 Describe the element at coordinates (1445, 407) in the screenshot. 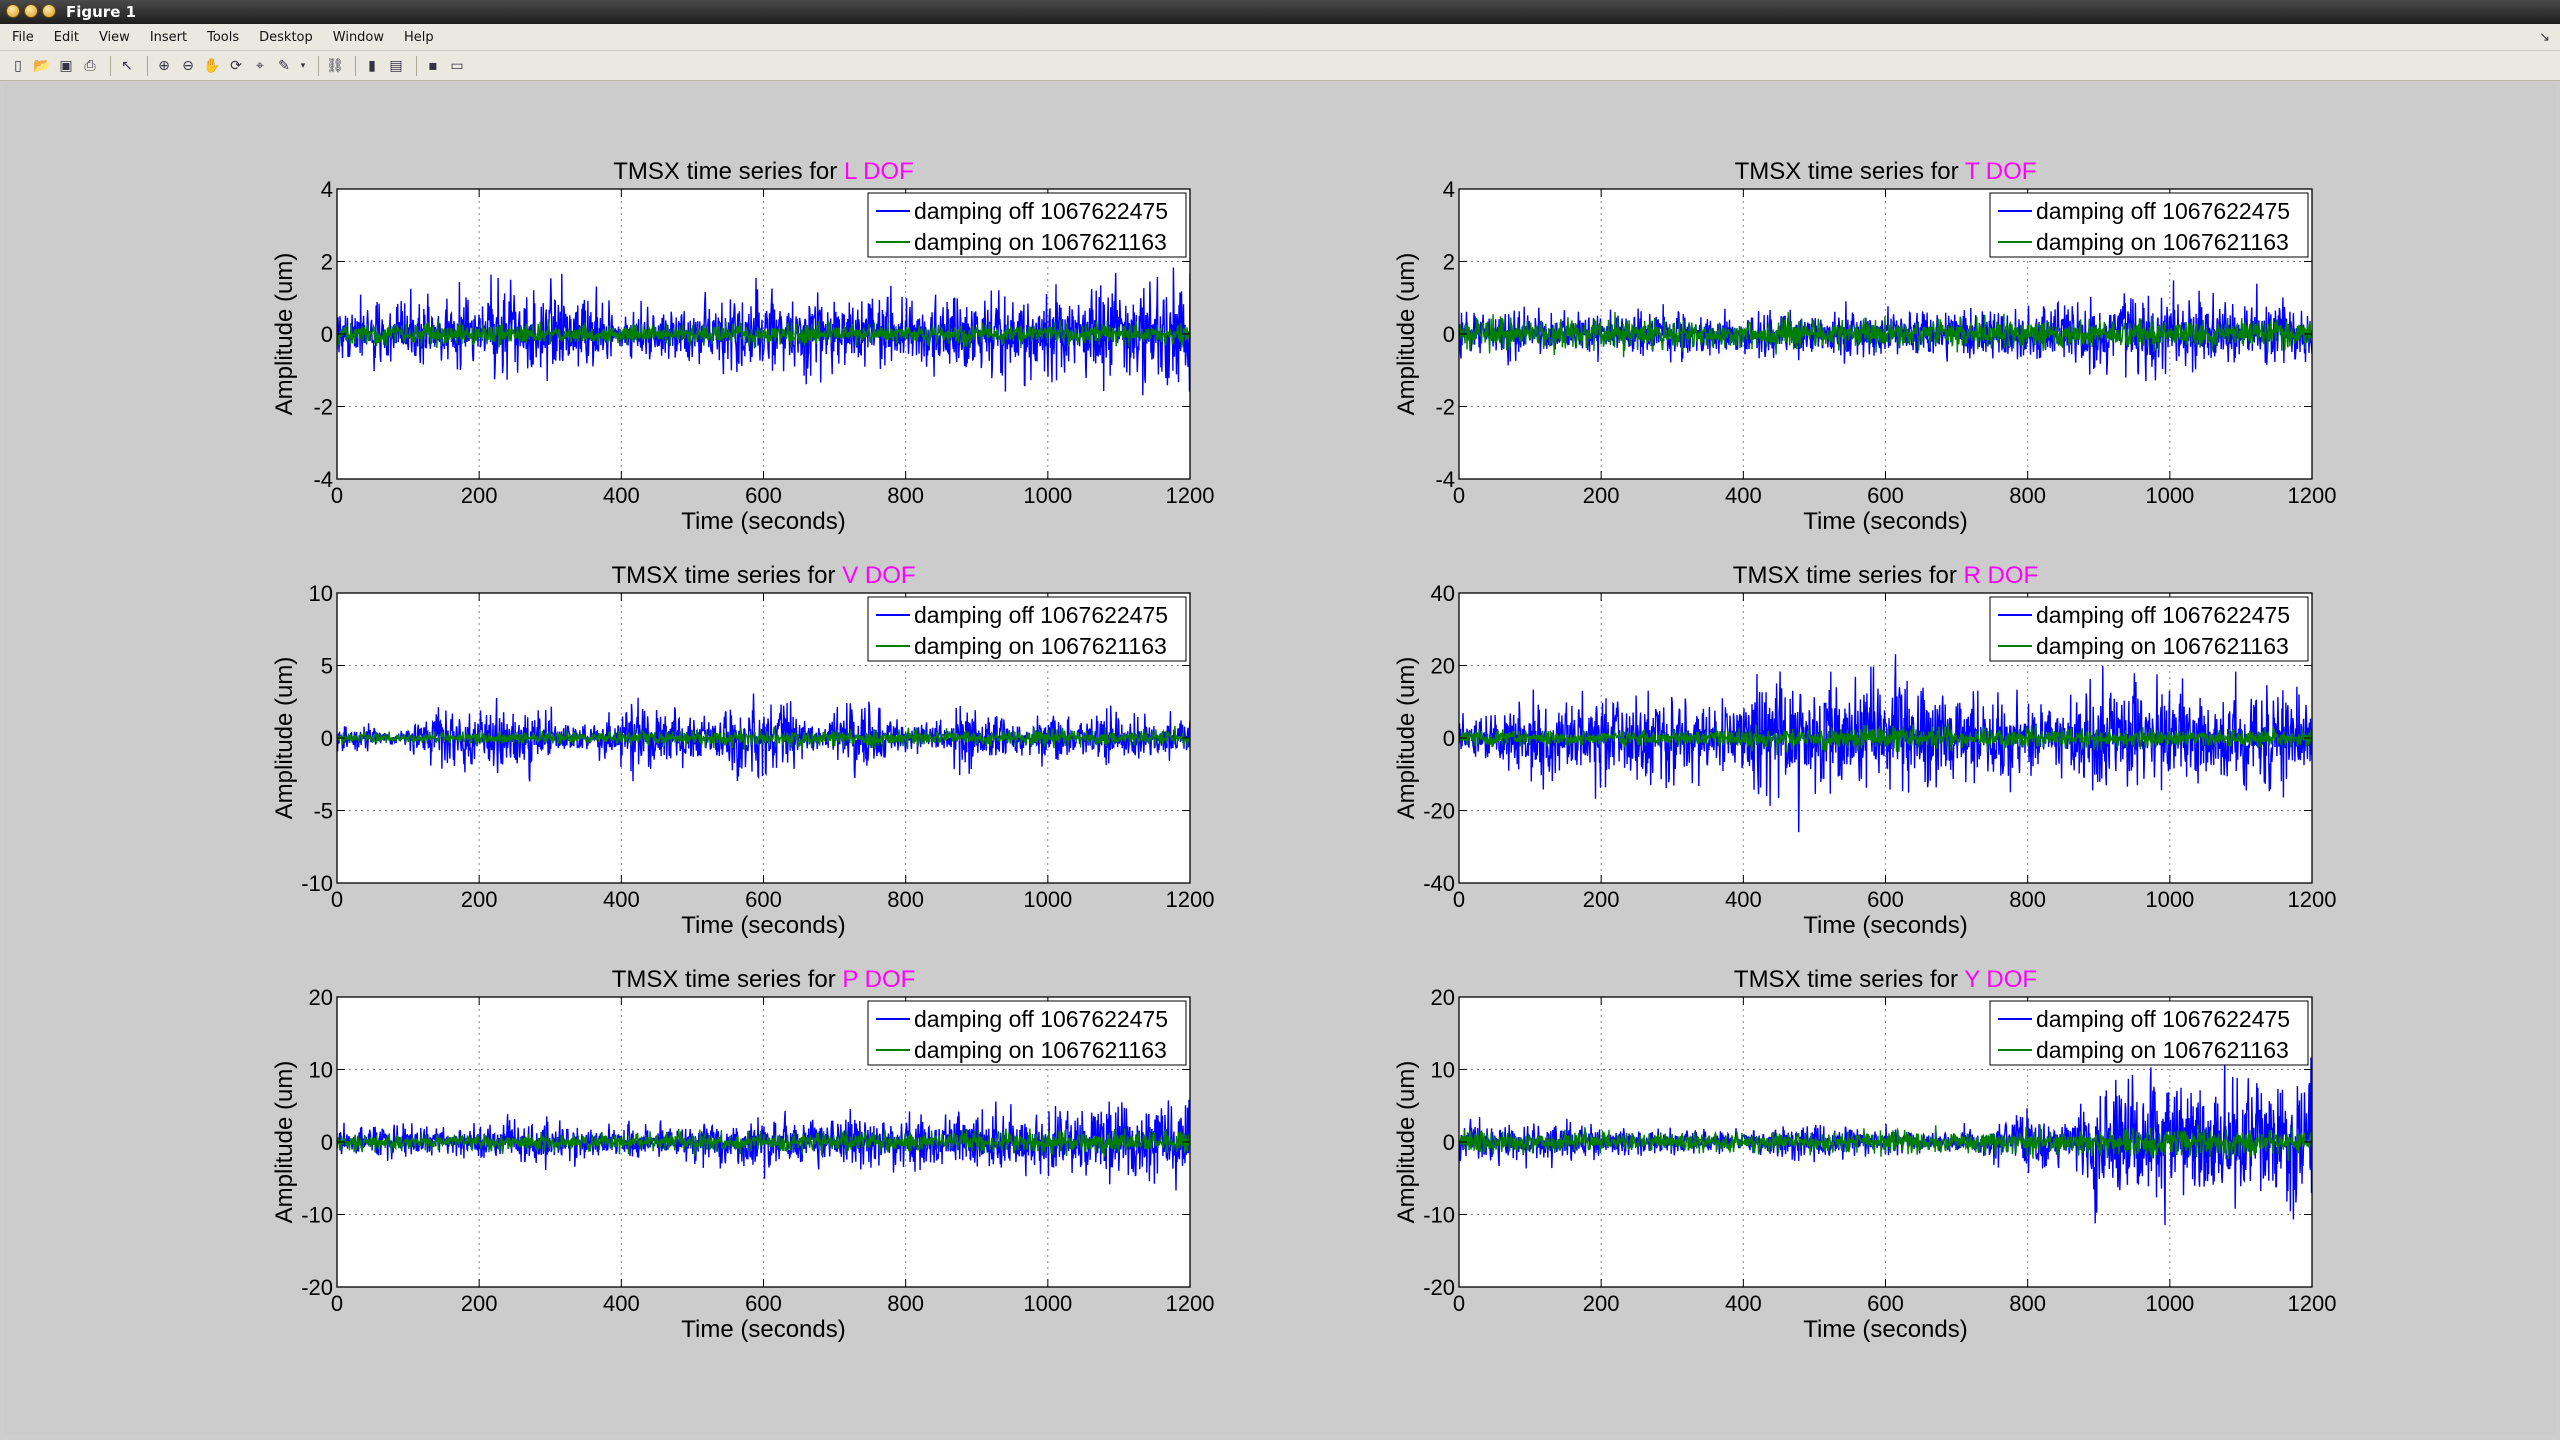

I see `y-tick-label: -2` at that location.